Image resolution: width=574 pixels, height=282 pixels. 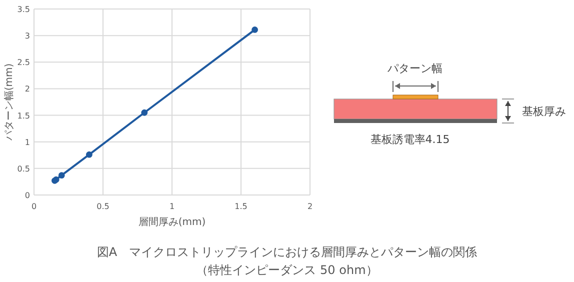 I want to click on x-axis-title: 層間厚み(mm), so click(x=172, y=222).